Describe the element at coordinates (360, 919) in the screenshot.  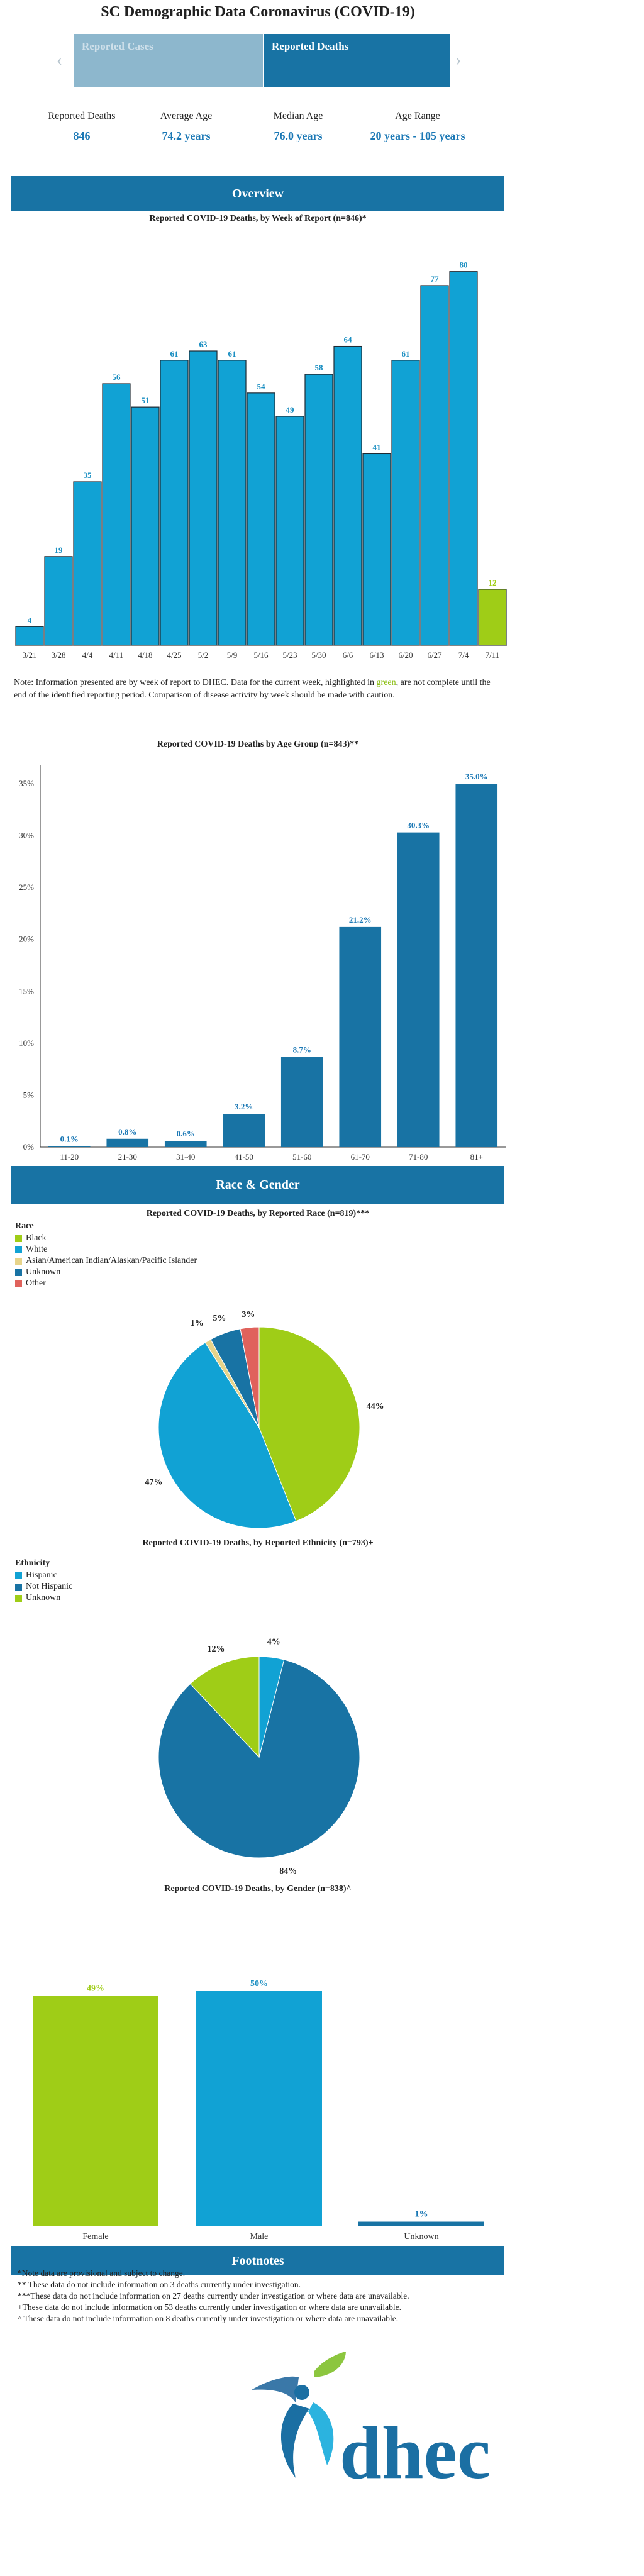
I see `age-bar-label: 21.2%` at that location.